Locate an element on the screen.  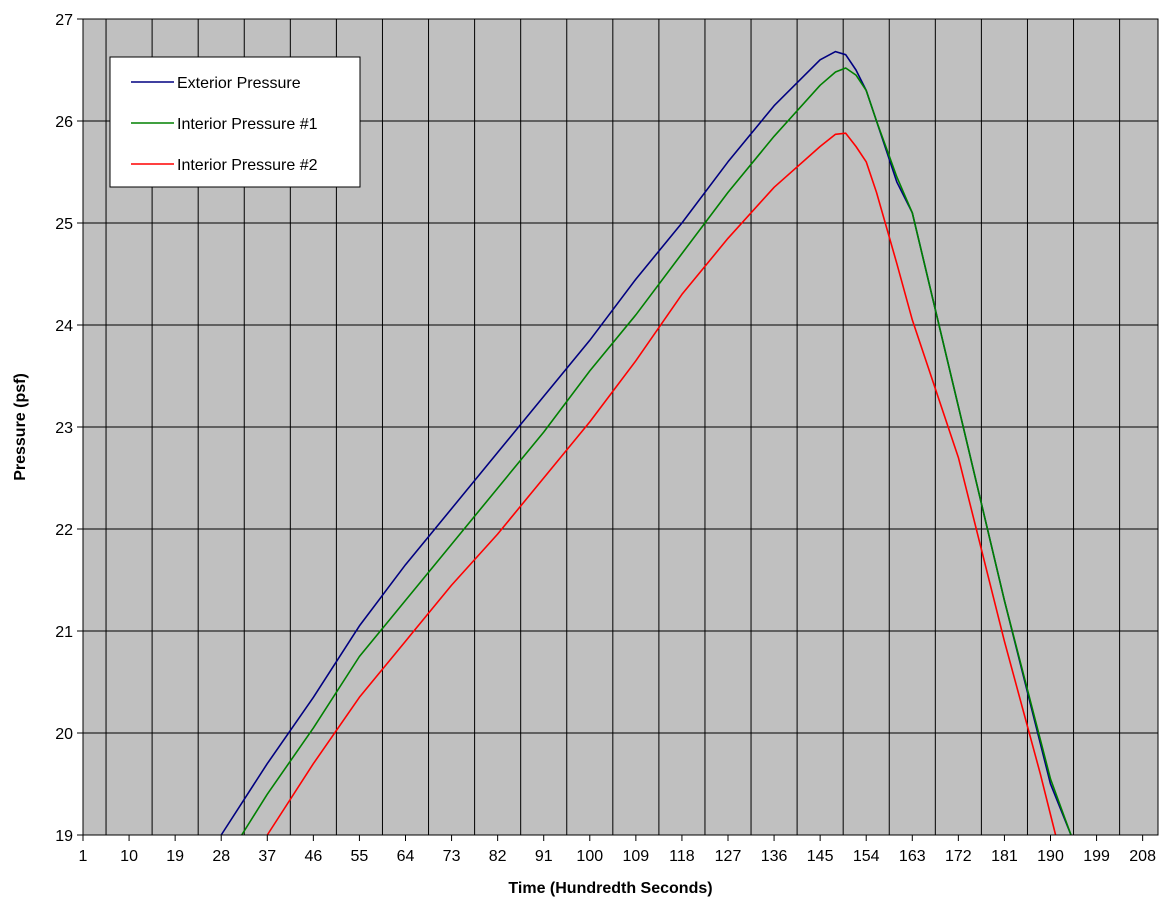
y-tick-label: 22 is located at coordinates (64, 530).